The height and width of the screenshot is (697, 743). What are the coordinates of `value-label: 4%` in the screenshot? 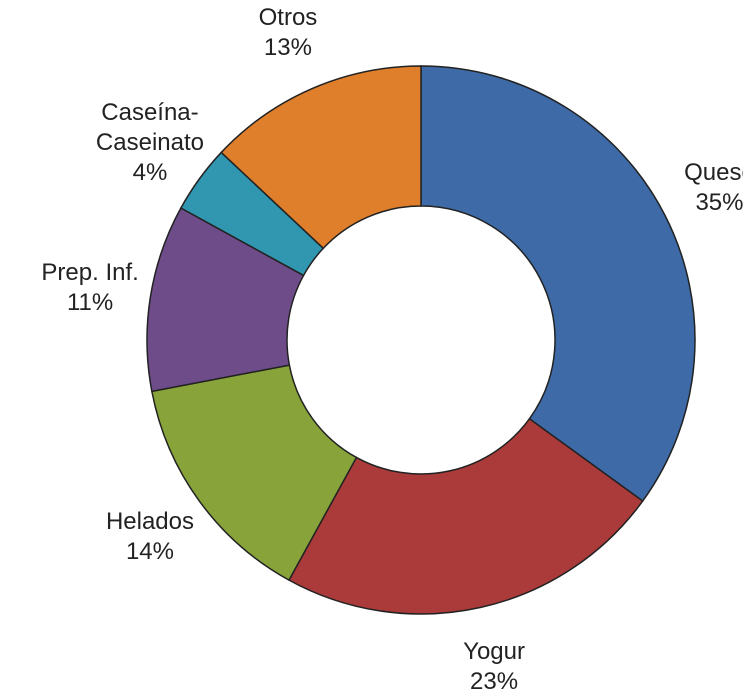 It's located at (150, 173).